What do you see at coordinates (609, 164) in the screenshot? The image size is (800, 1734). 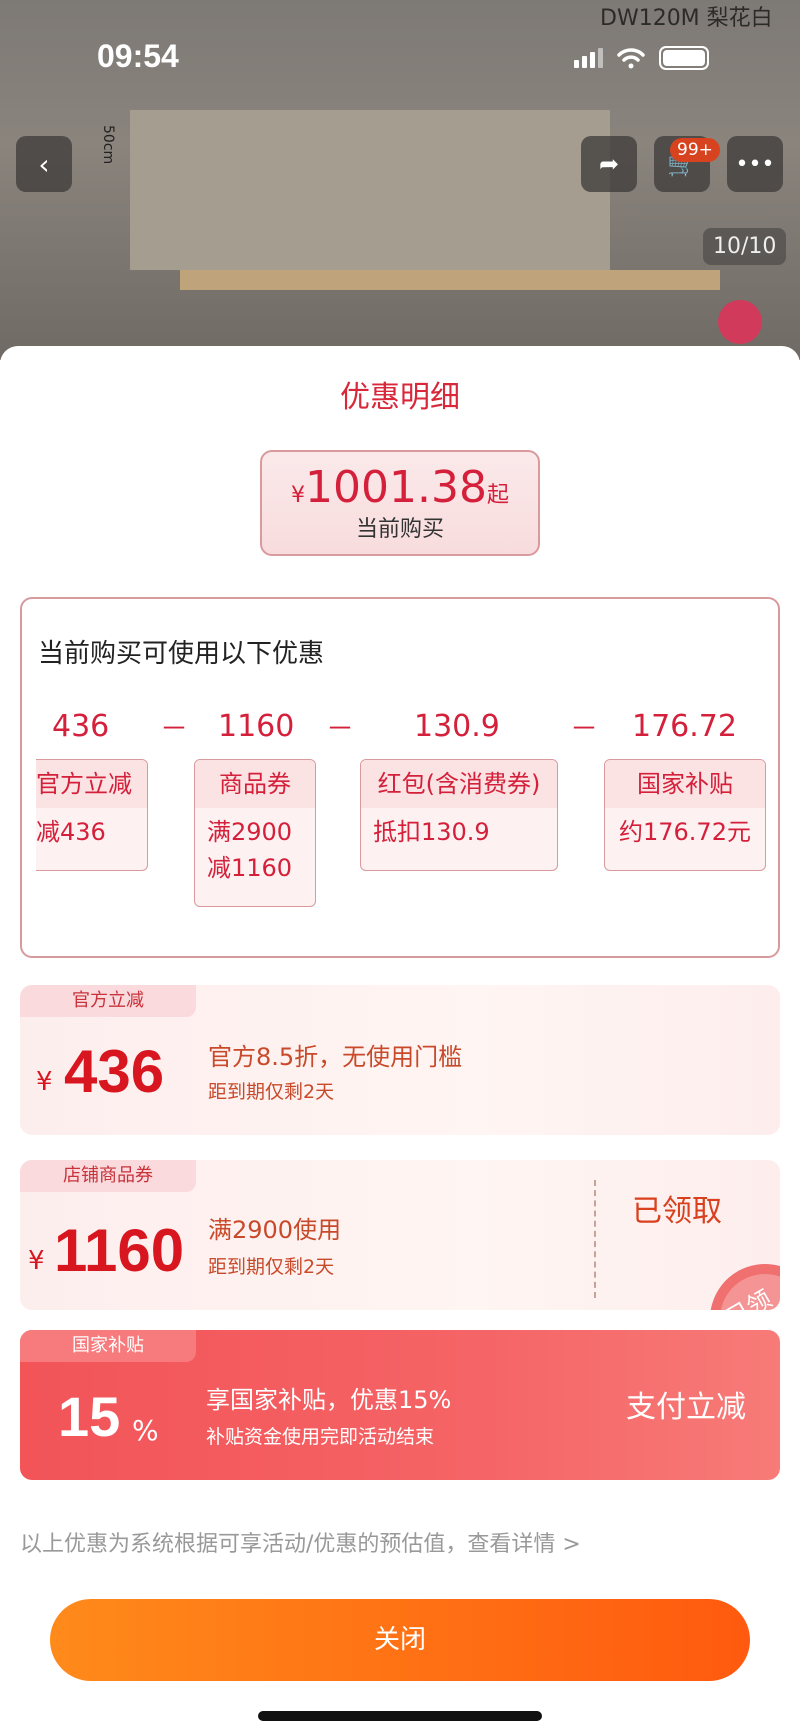 I see `share-button: ➦` at bounding box center [609, 164].